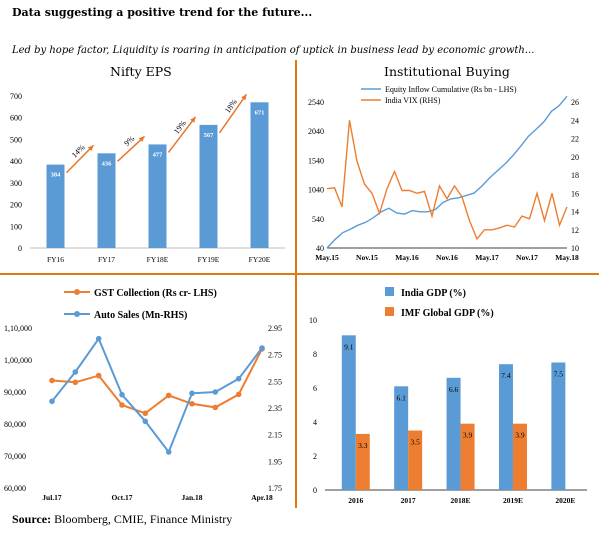 Image resolution: width=599 pixels, height=536 pixels. I want to click on gdp-data-label: 9.1, so click(349, 346).